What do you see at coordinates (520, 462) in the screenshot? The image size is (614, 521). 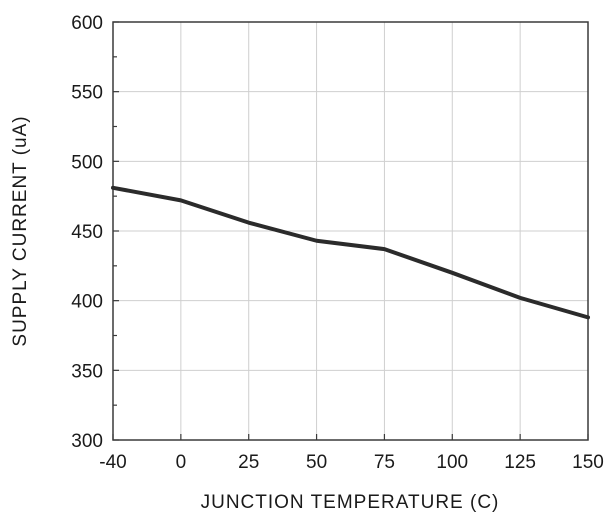 I see `x-tick-label: 125` at bounding box center [520, 462].